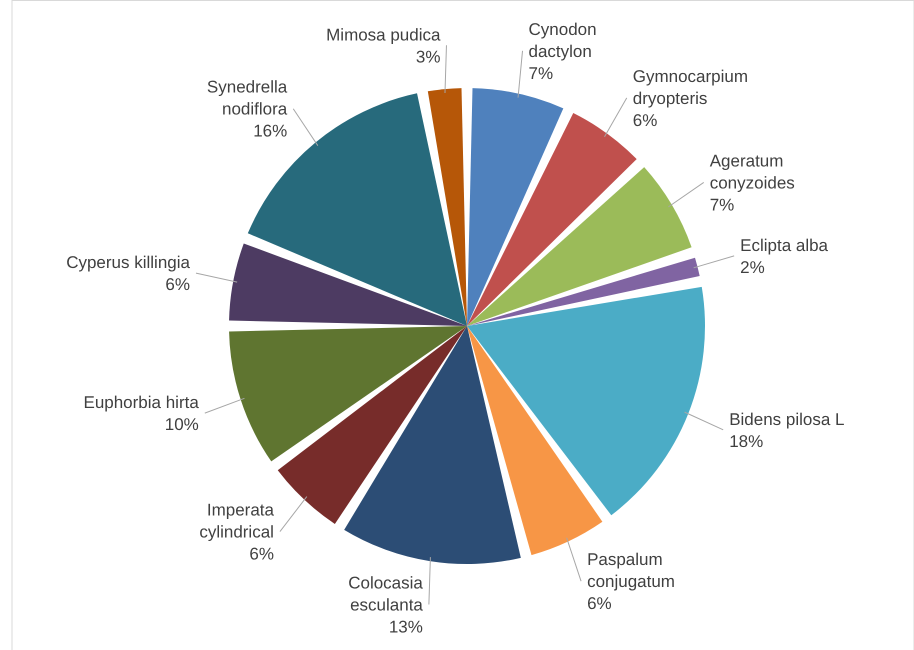  I want to click on slice-label: Imperata cylindrical, so click(236, 521).